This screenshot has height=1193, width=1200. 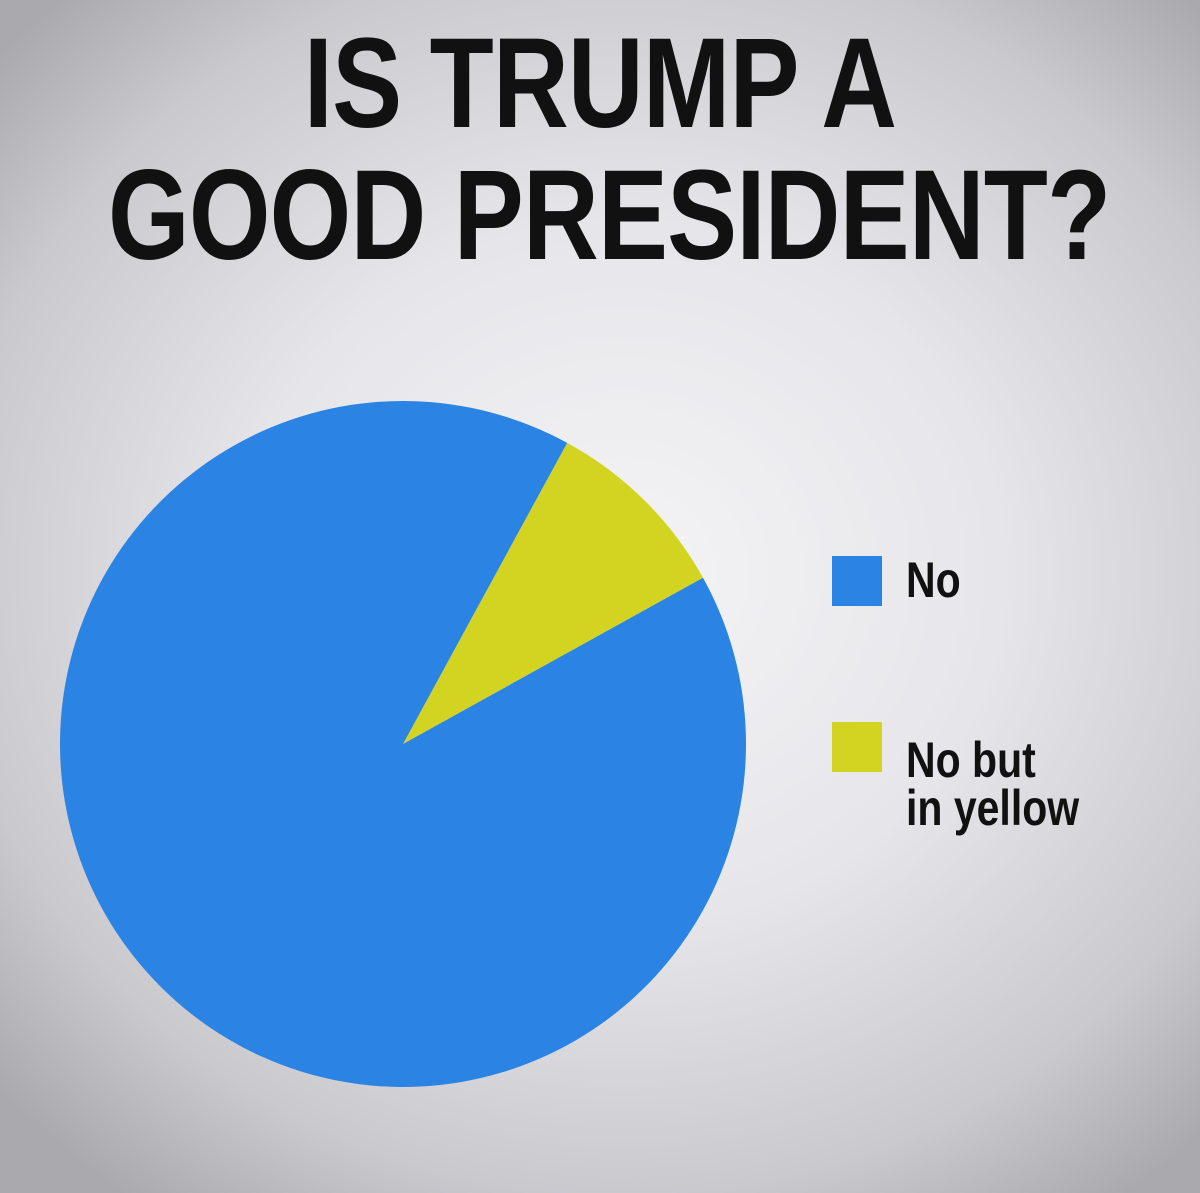 I want to click on legend-swatch-no-but-in-yellow, so click(x=857, y=747).